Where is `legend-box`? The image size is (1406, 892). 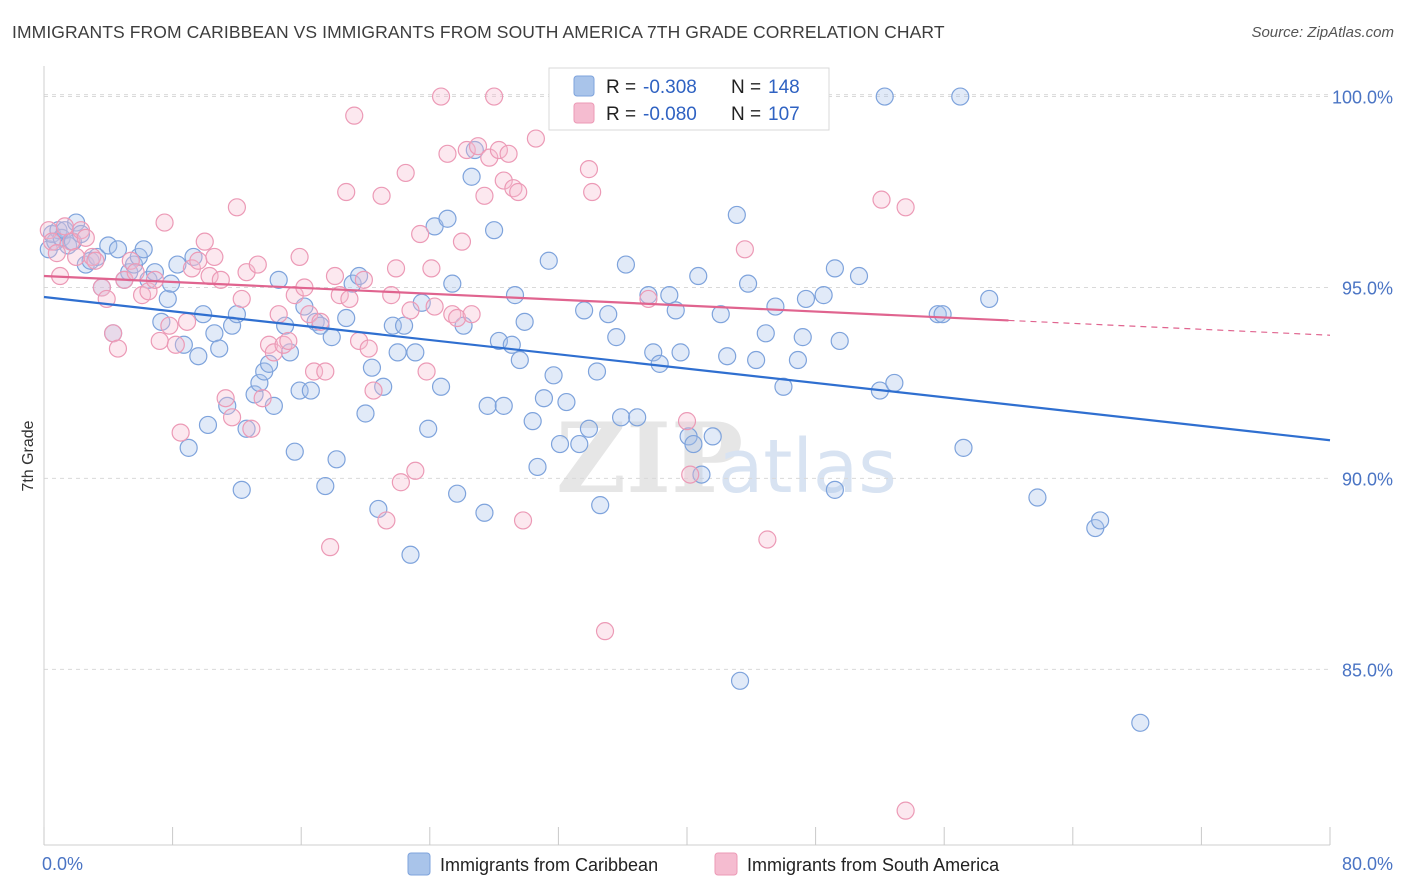 legend-box is located at coordinates (689, 99).